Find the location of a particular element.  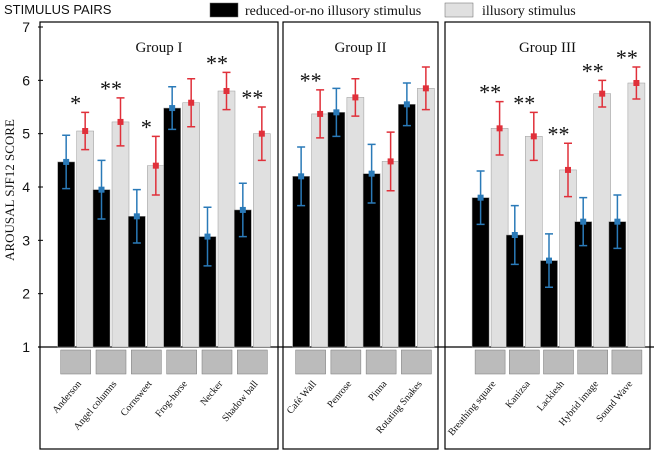

group-title: Group II is located at coordinates (360, 48).